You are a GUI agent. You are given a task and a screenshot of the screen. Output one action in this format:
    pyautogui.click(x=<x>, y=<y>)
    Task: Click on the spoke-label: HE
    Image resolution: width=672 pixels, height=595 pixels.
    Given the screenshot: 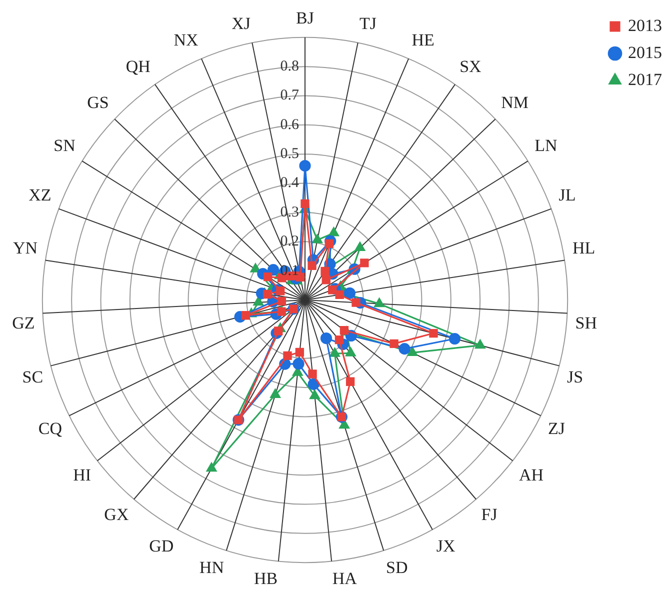 What is the action you would take?
    pyautogui.click(x=423, y=40)
    